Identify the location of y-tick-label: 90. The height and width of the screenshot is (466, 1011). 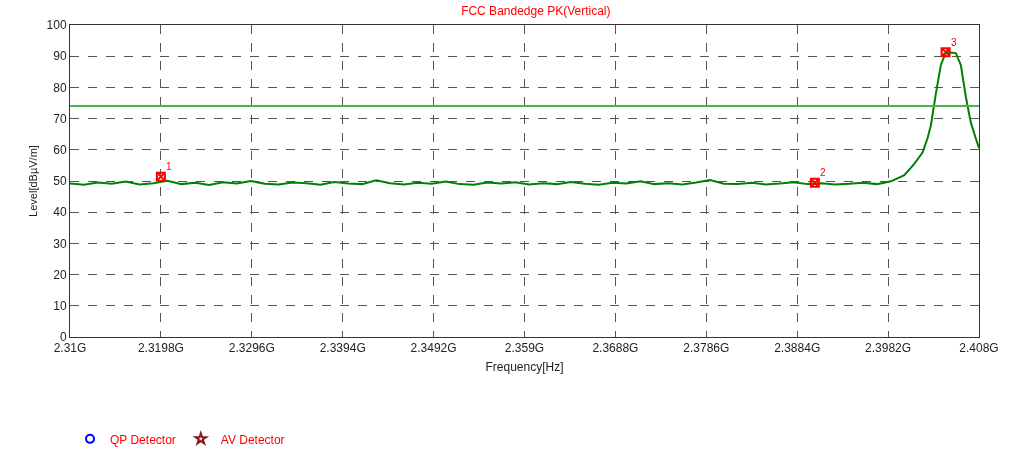
(60, 56).